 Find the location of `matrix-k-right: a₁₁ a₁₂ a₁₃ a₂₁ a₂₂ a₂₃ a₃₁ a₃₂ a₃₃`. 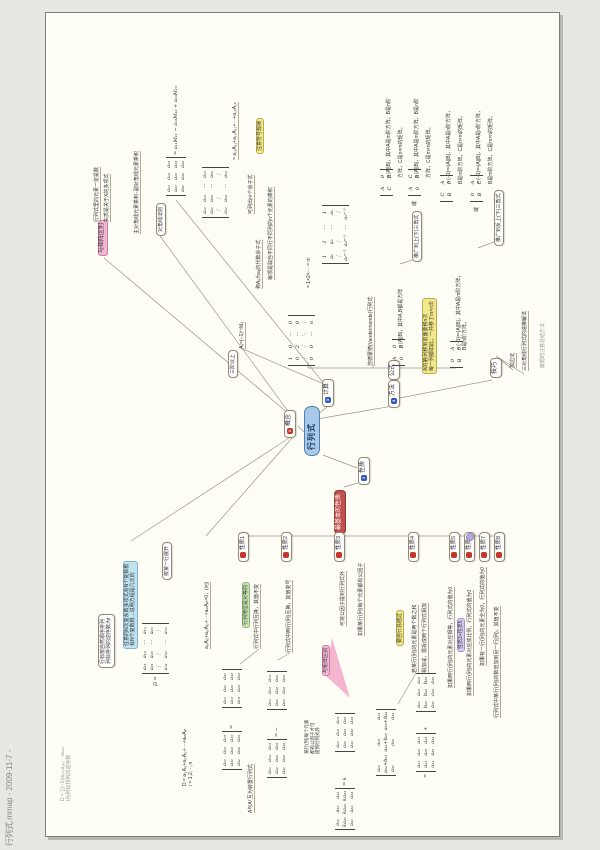

matrix-k-right: a₁₁ a₁₂ a₁₃ a₂₁ a₂₂ a₂₃ a₃₁ a₃₂ a₃₃ is located at coordinates (345, 732).